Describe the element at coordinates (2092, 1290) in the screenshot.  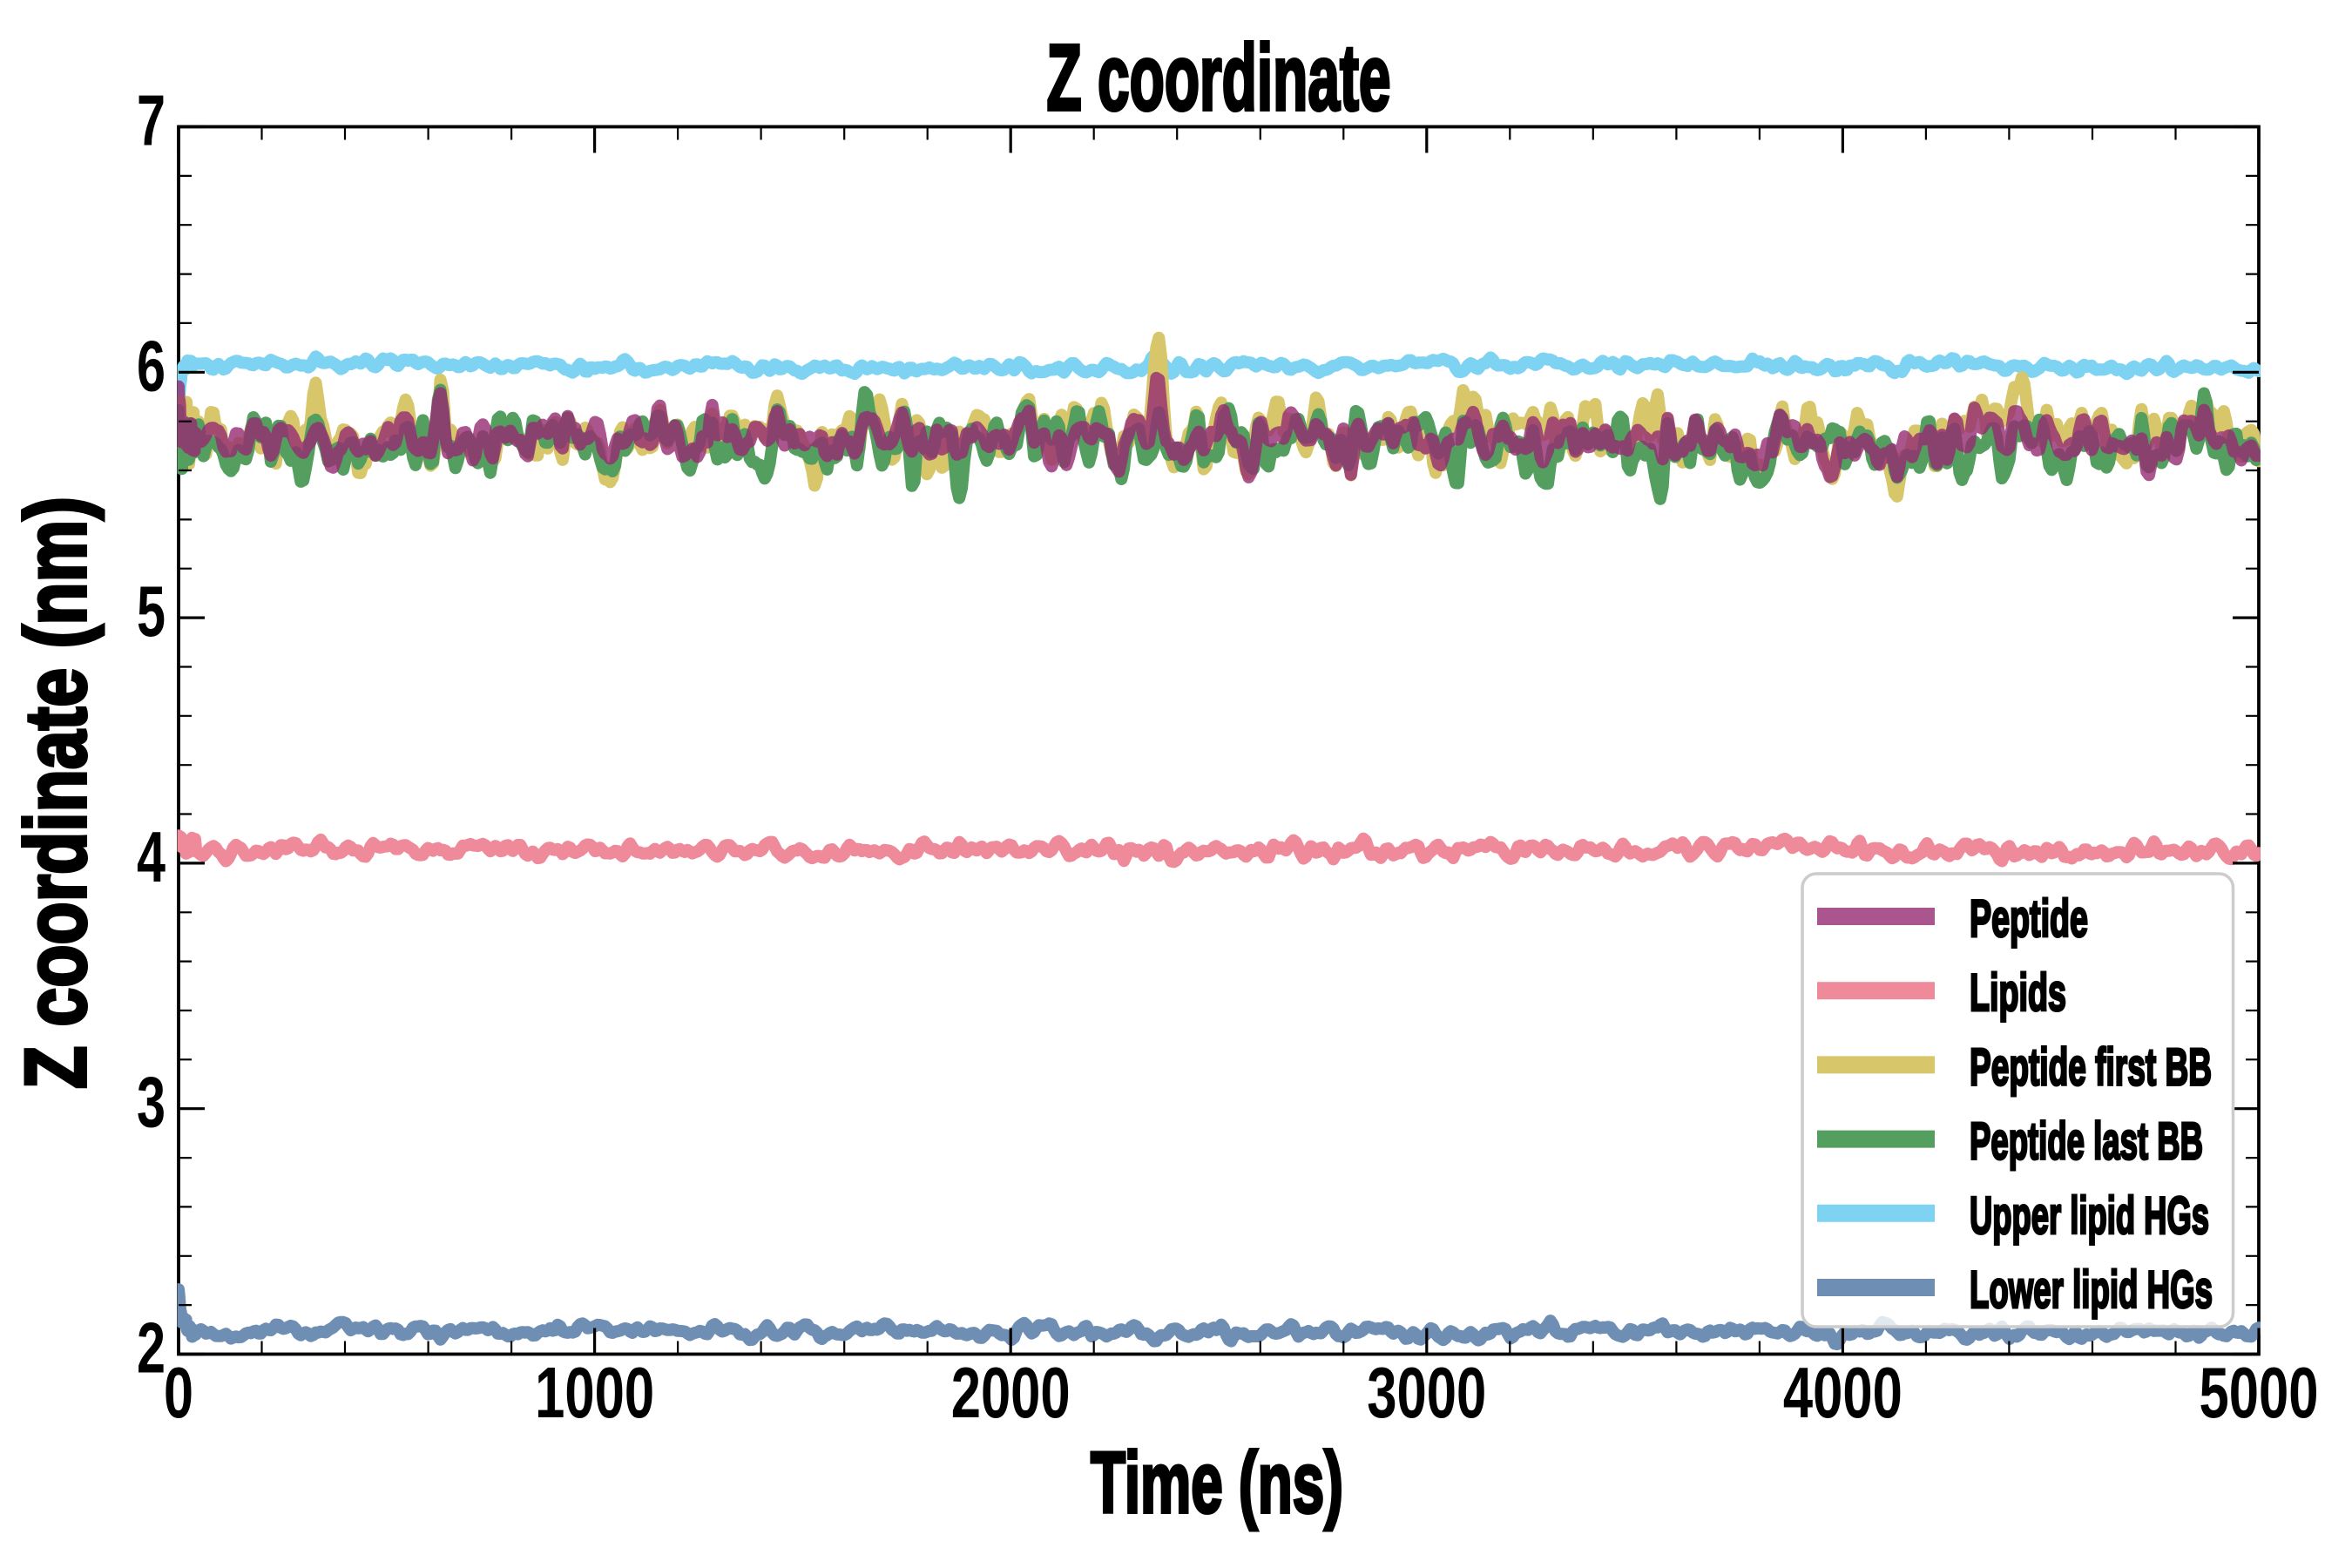
I see `svg-text: Lower lipid HGs` at that location.